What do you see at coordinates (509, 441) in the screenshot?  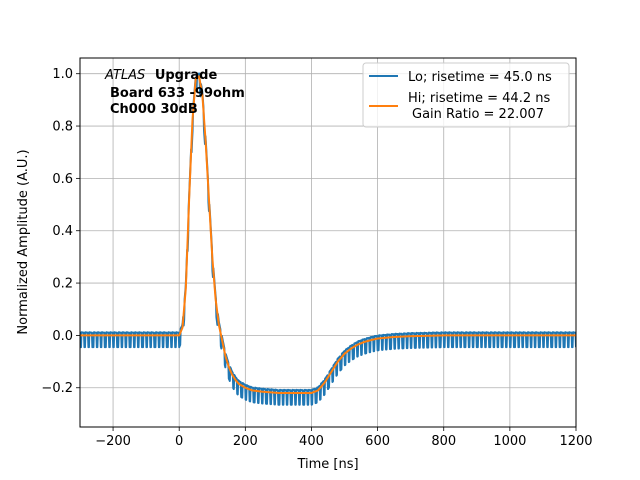 I see `x-tick-label: 1000` at bounding box center [509, 441].